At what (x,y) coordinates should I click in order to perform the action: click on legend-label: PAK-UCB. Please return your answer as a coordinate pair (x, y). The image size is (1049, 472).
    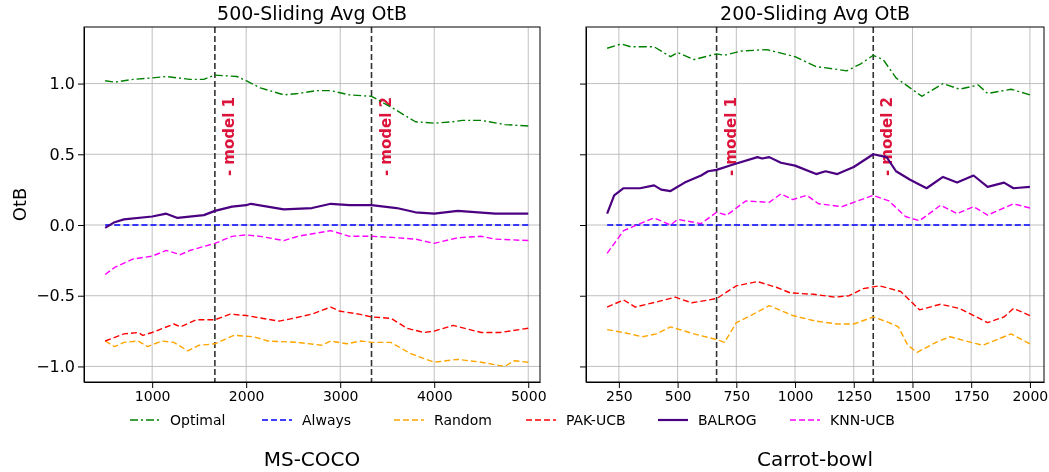
    Looking at the image, I should click on (596, 420).